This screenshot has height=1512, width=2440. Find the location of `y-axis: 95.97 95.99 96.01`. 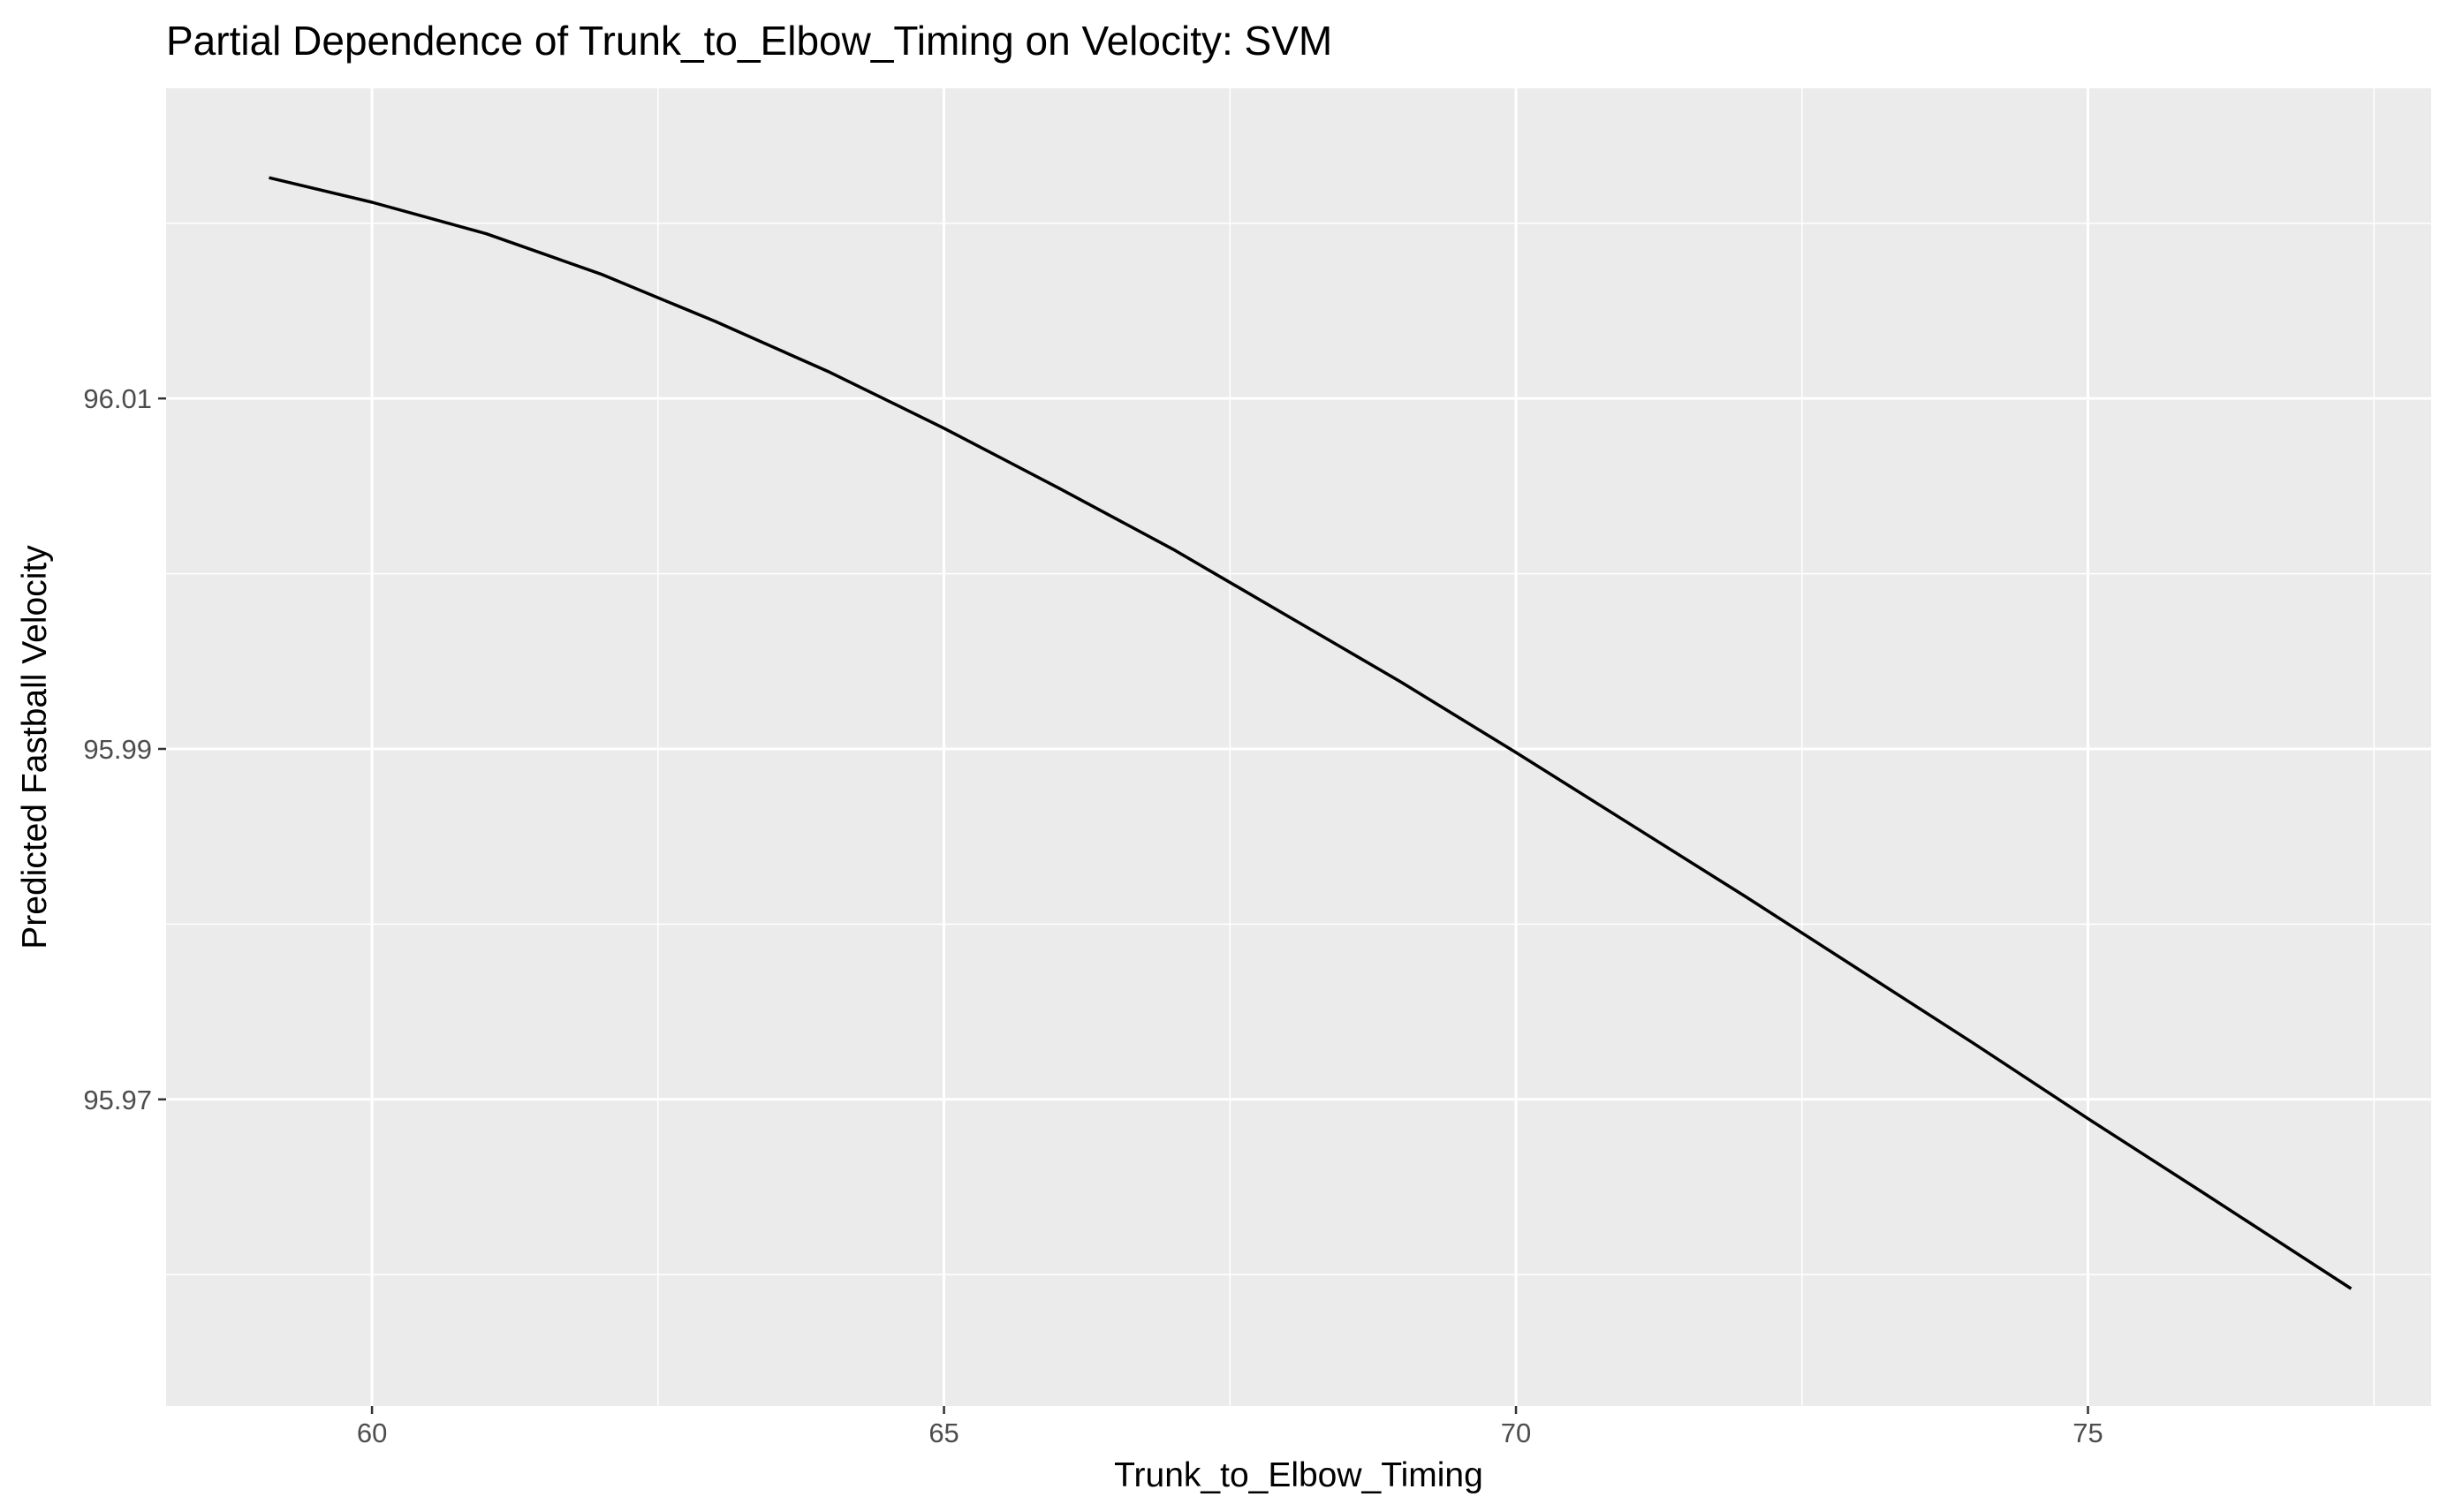

y-axis: 95.97 95.99 96.01 is located at coordinates (124, 749).